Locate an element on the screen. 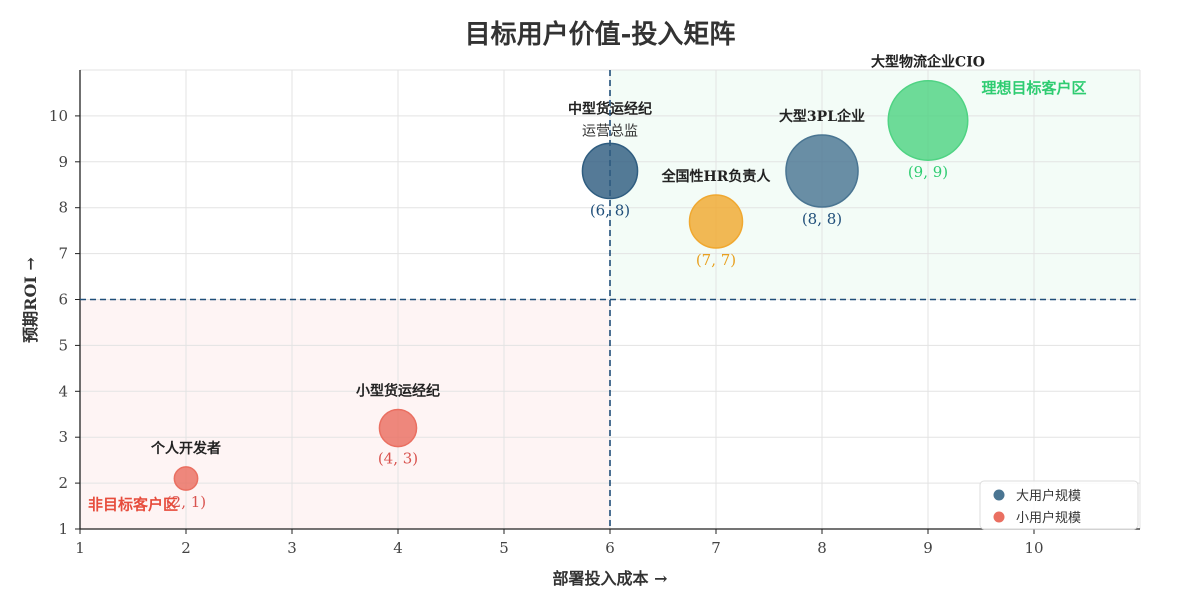 Image resolution: width=1200 pixels, height=600 pixels. x-tick-label: 2 is located at coordinates (186, 548).